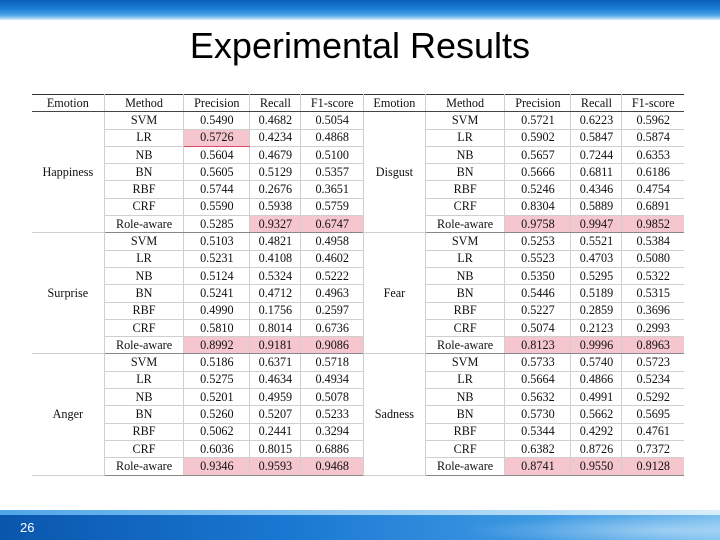 The width and height of the screenshot is (720, 540). Describe the element at coordinates (538, 293) in the screenshot. I see `precision-cell: 0.5446` at that location.